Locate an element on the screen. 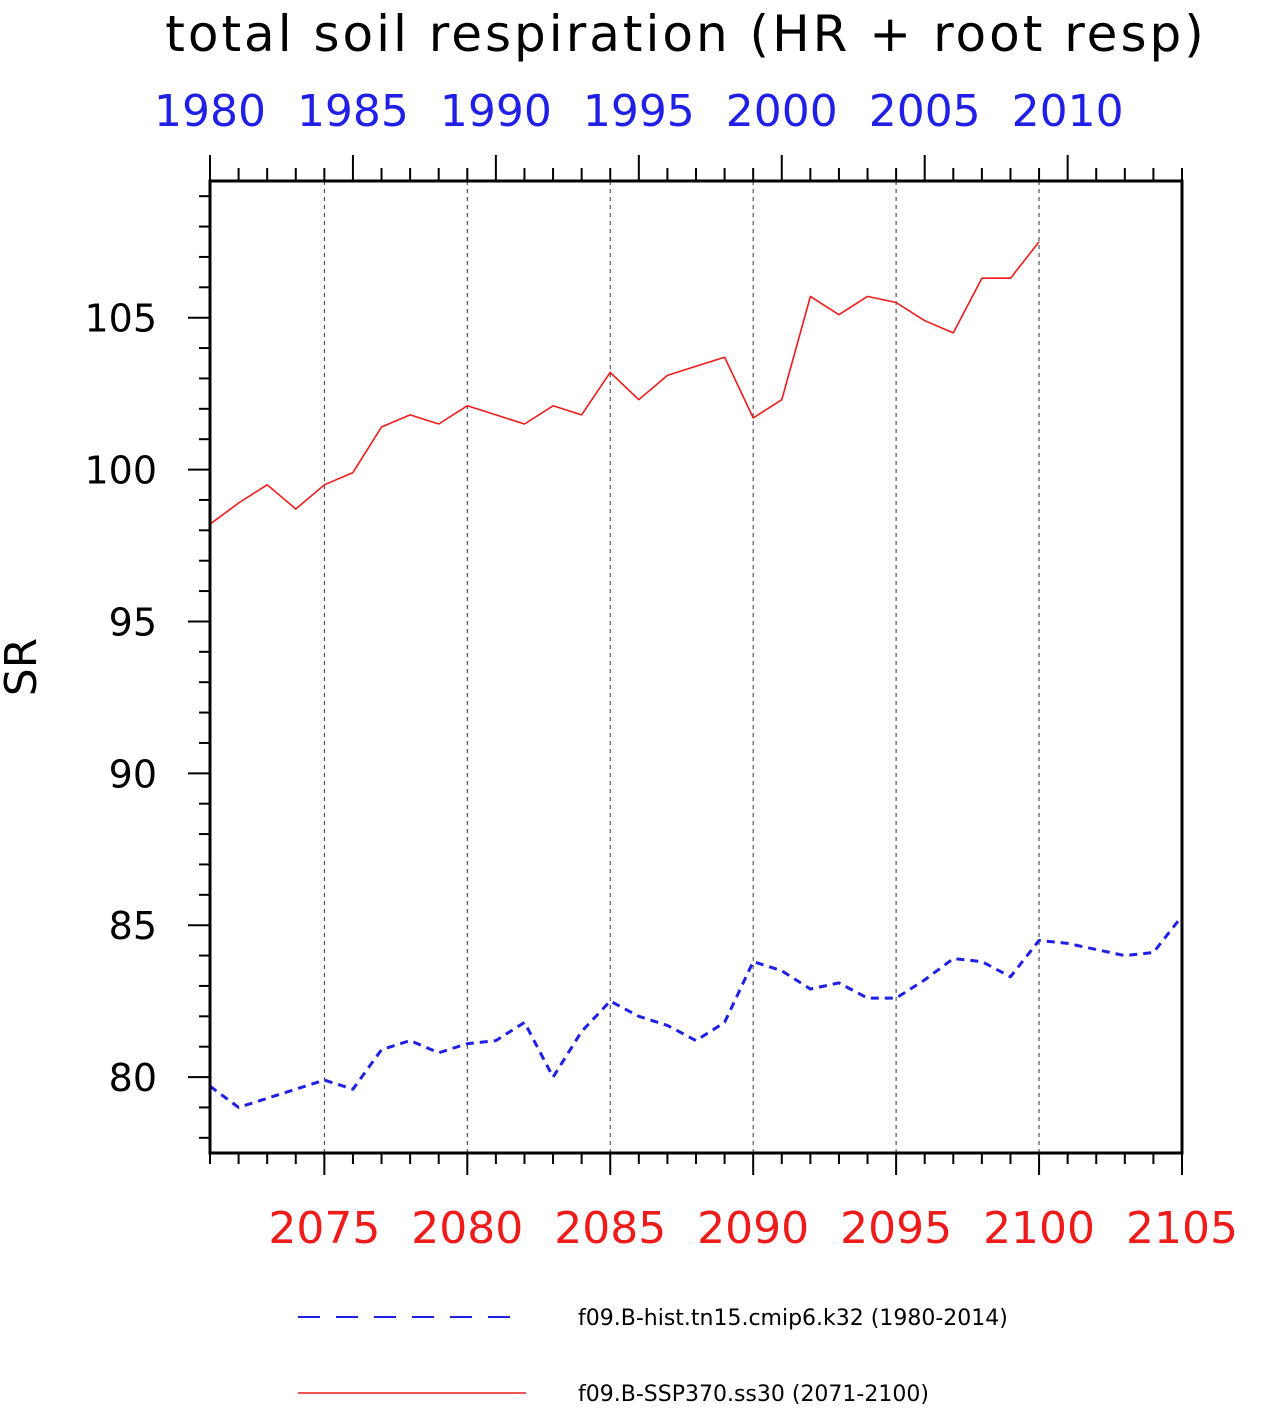 The width and height of the screenshot is (1280, 1410). y-axis-label: SR is located at coordinates (23, 667).